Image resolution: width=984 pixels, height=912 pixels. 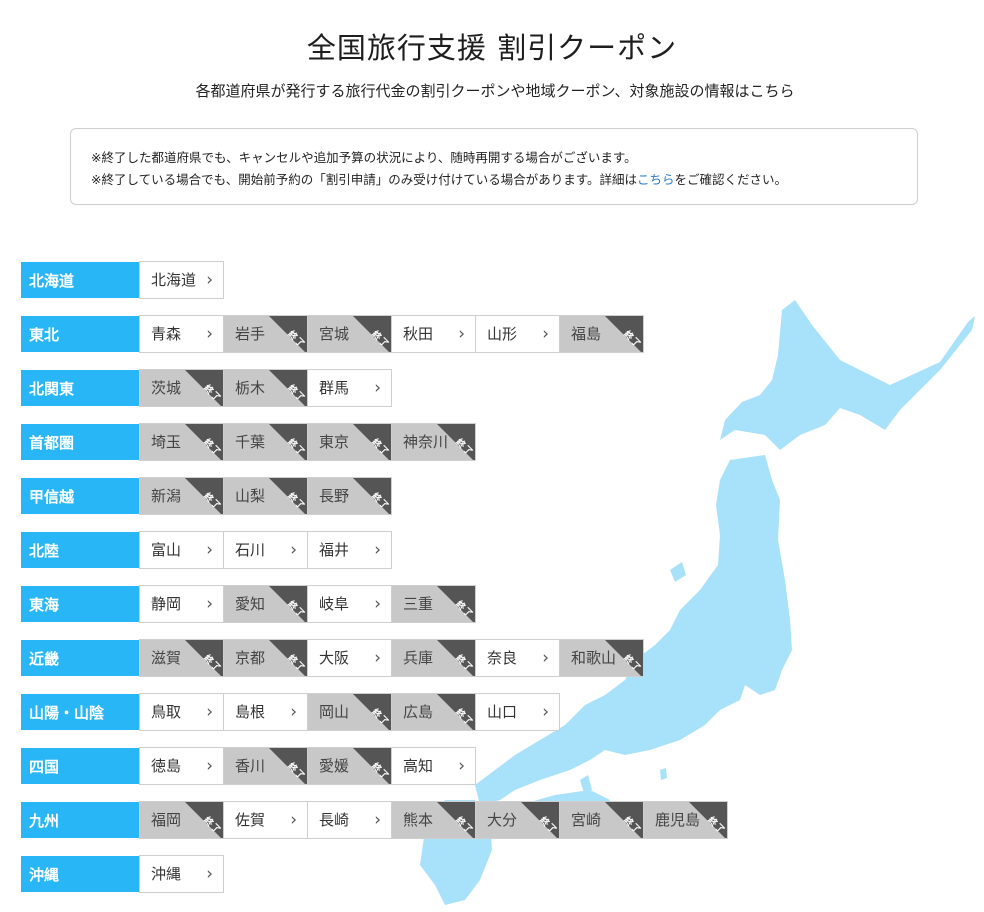 What do you see at coordinates (349, 496) in the screenshot?
I see `prefecture-button: 長野 終了` at bounding box center [349, 496].